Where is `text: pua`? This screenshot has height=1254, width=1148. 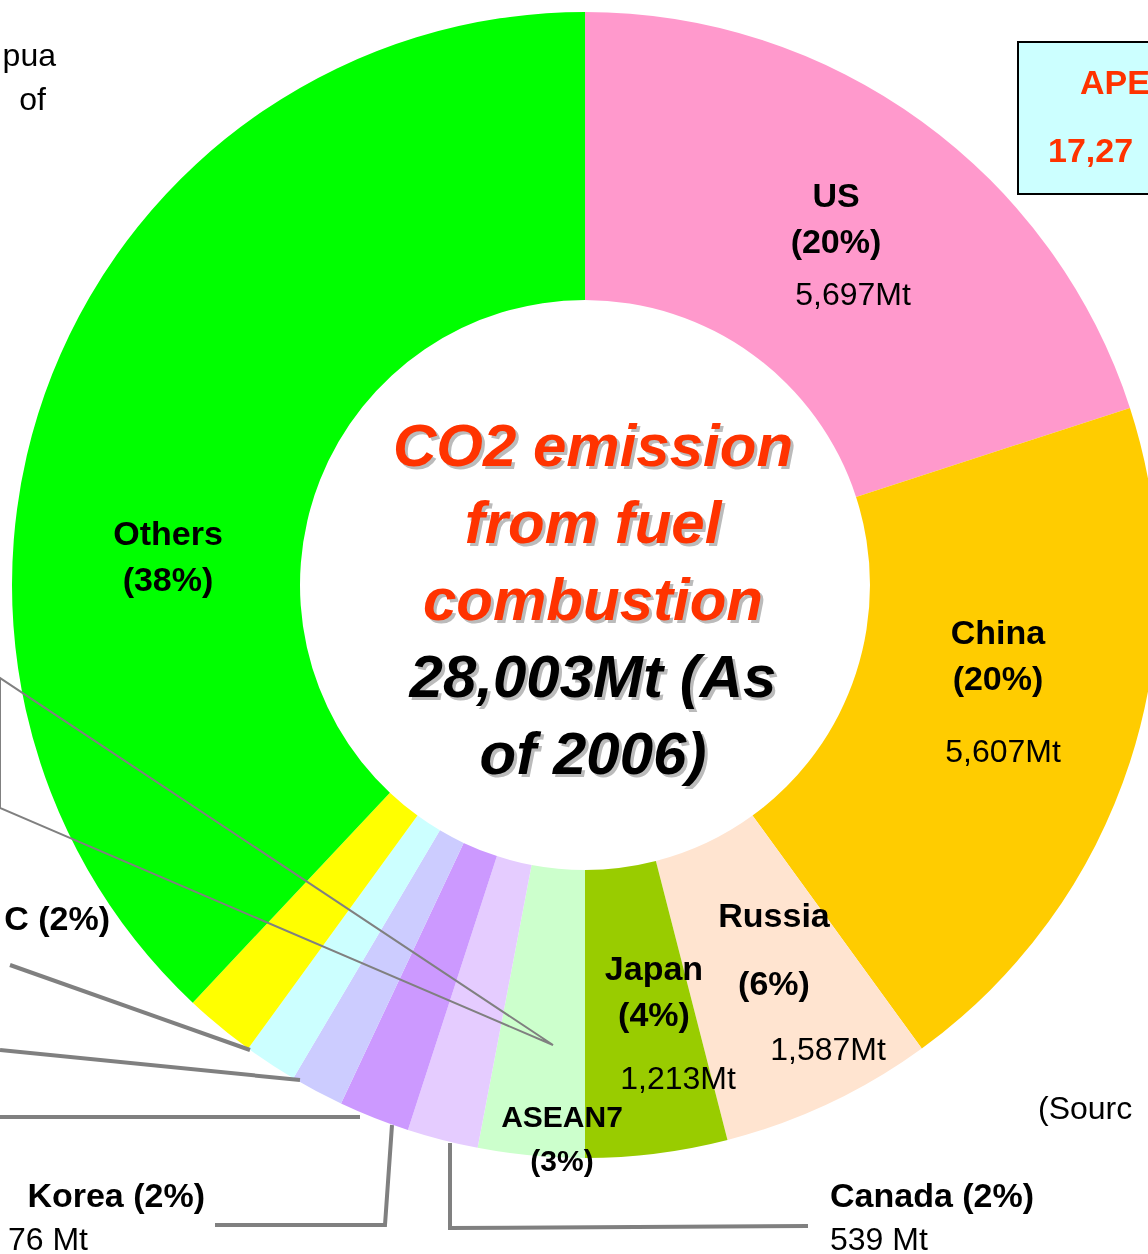
text: pua is located at coordinates (29, 55).